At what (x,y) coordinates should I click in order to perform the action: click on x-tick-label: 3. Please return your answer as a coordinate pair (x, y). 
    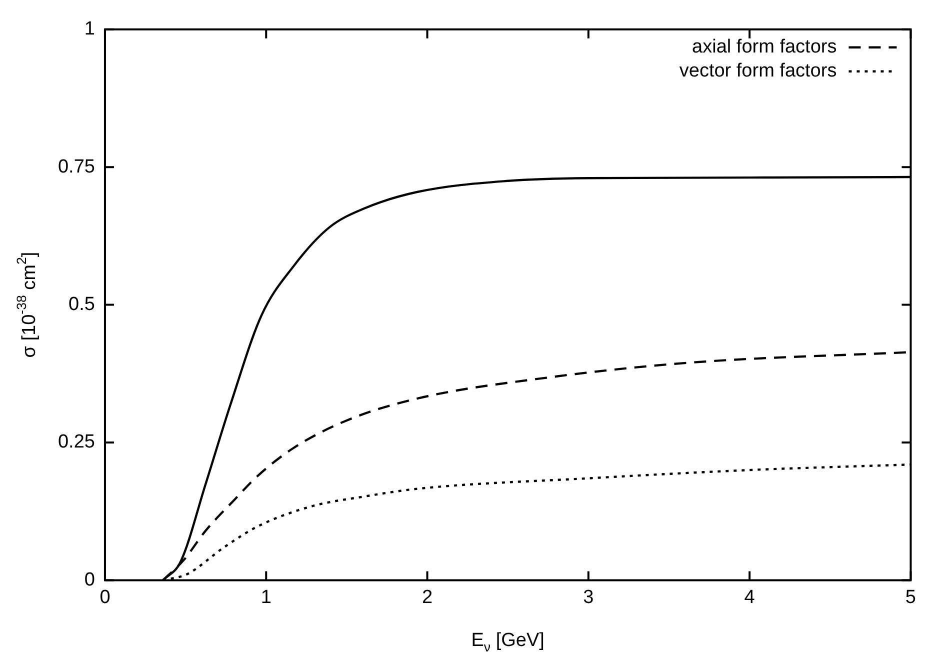
    Looking at the image, I should click on (588, 597).